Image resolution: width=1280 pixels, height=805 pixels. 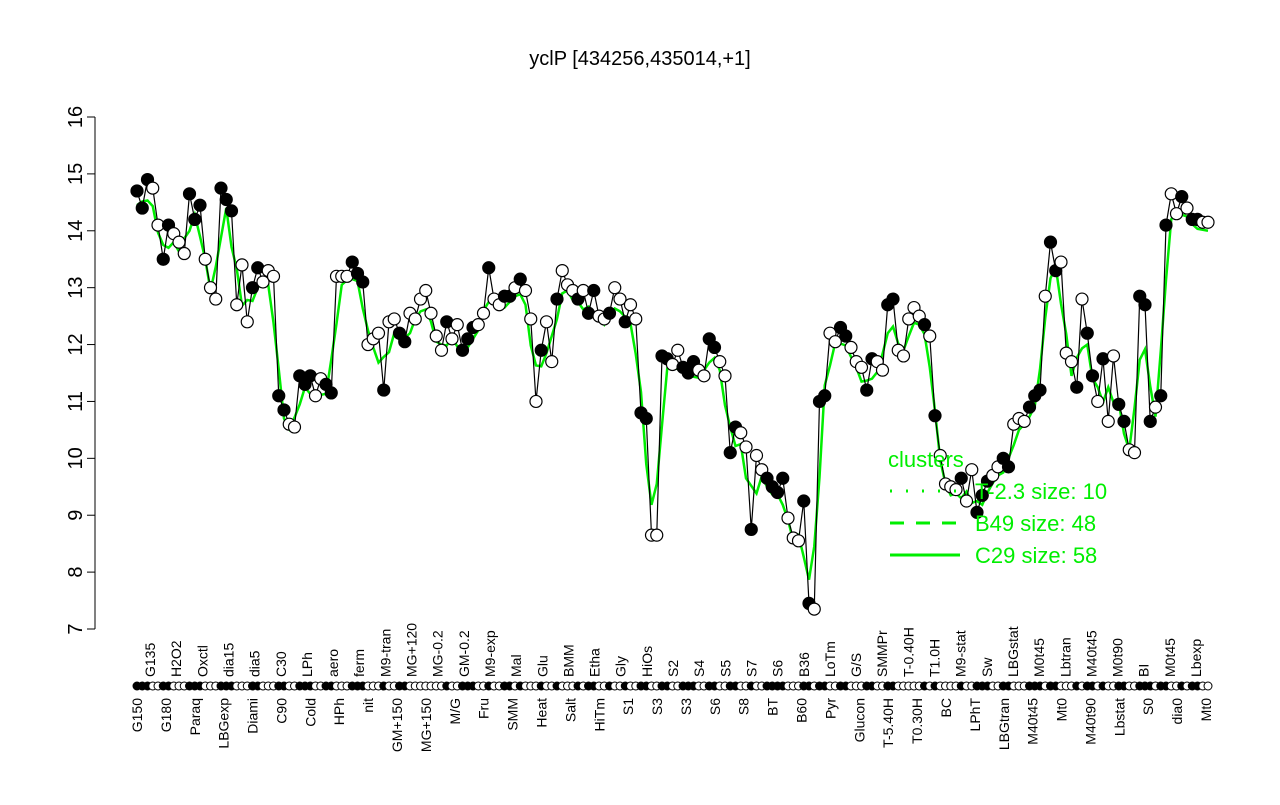 What do you see at coordinates (202, 661) in the screenshot?
I see `x-tick-label: Oxctl` at bounding box center [202, 661].